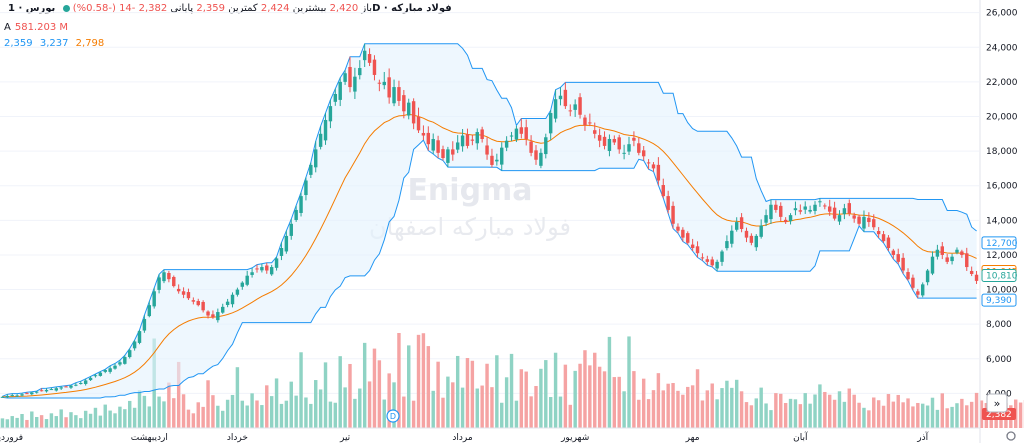 The width and height of the screenshot is (1024, 443). Describe the element at coordinates (1002, 187) in the screenshot. I see `y-tick-label: 16,000` at that location.